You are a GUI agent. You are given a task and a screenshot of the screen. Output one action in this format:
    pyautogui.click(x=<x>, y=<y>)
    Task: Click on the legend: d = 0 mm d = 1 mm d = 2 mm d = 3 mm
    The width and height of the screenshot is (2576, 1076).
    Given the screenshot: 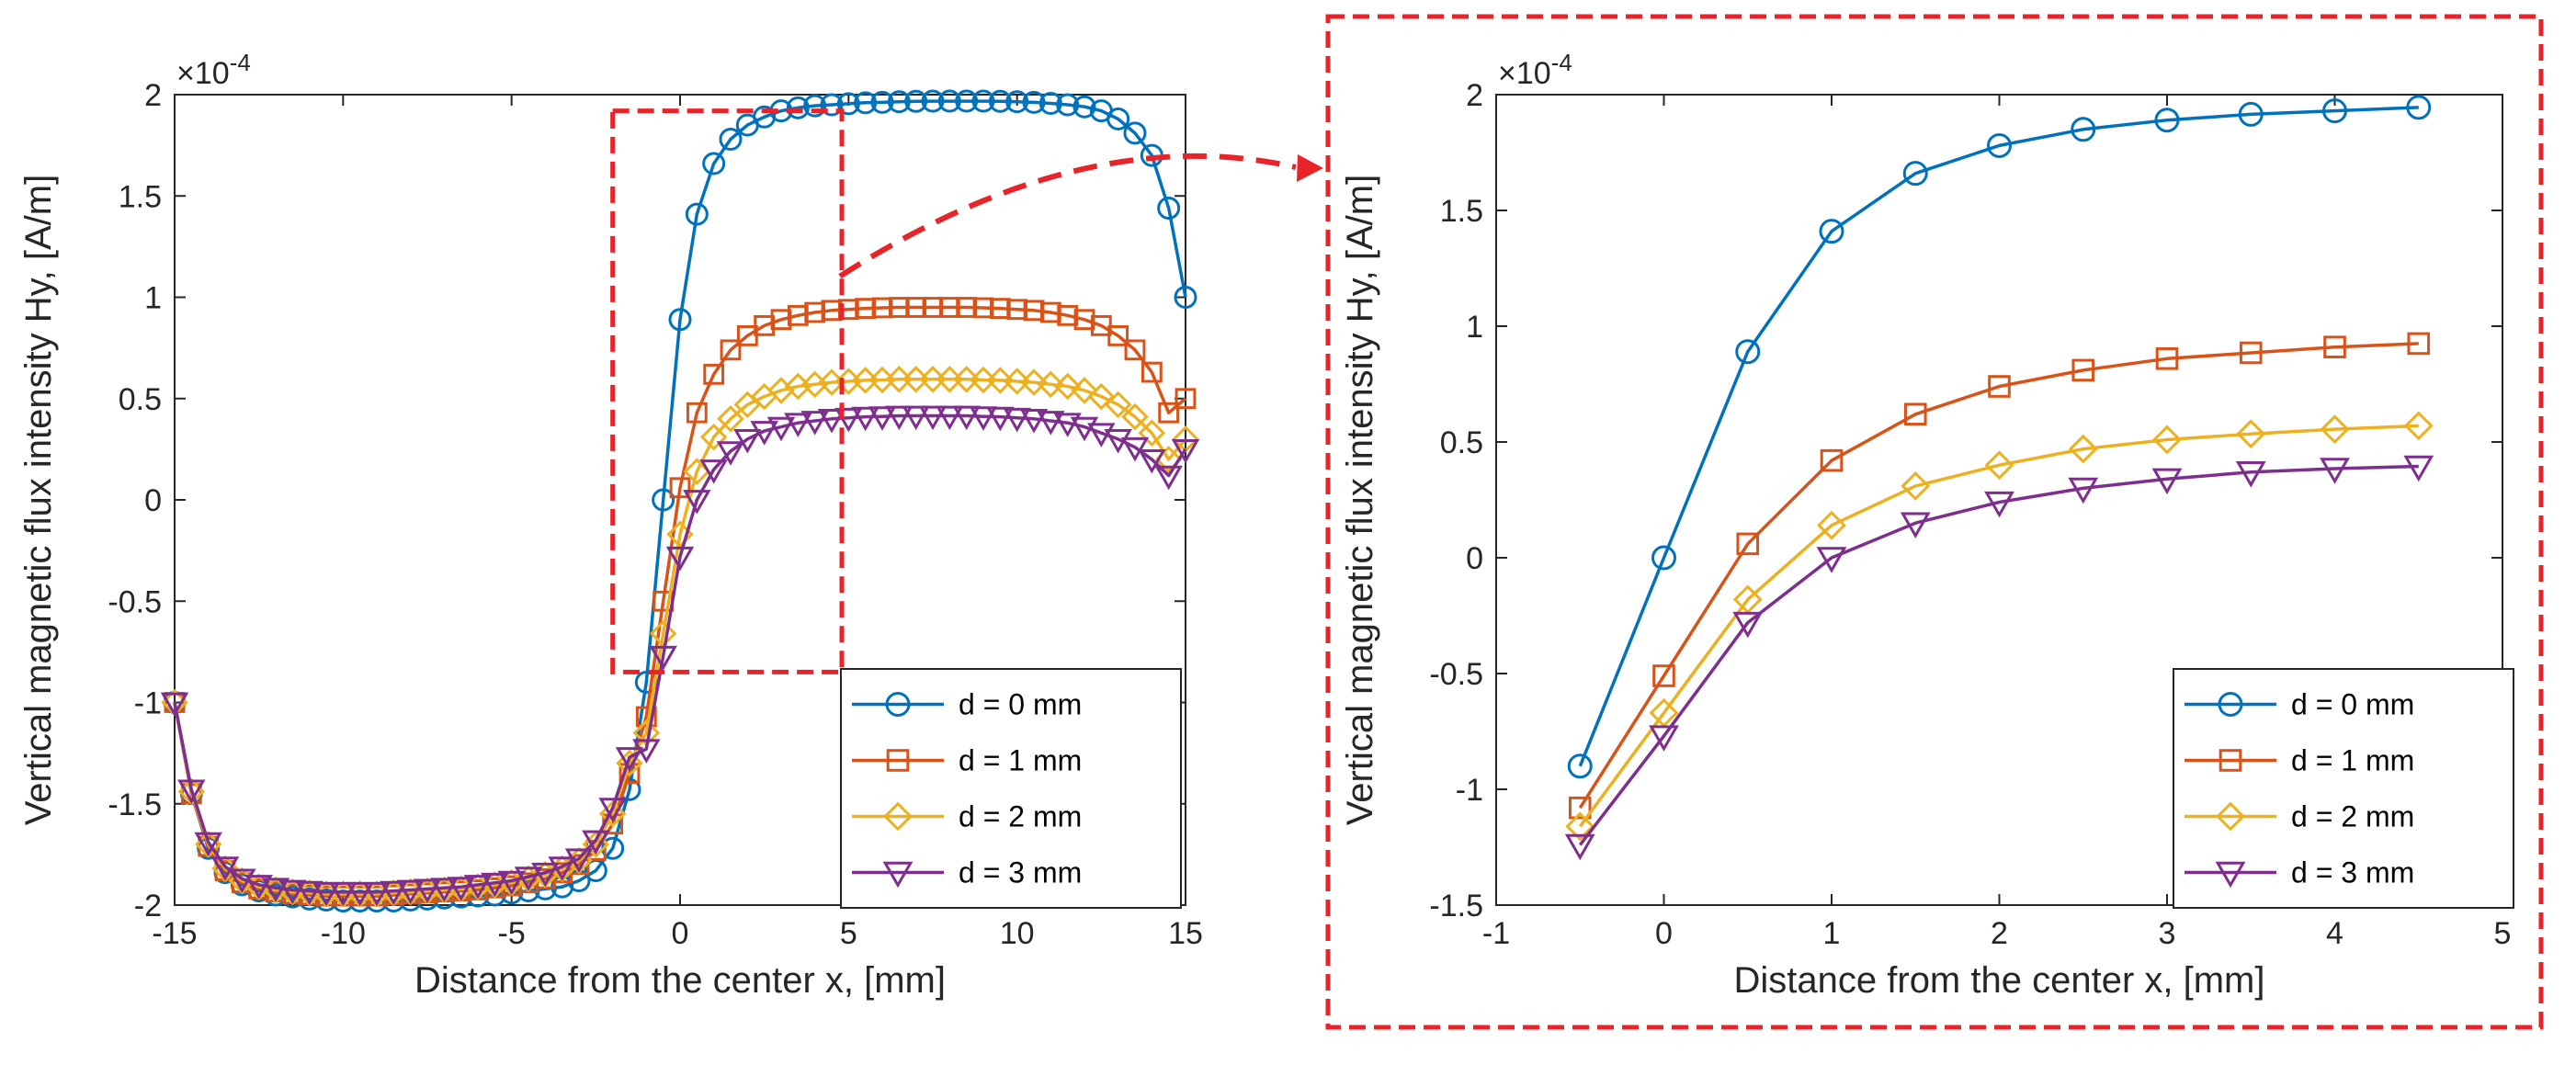 What is the action you would take?
    pyautogui.click(x=1011, y=789)
    